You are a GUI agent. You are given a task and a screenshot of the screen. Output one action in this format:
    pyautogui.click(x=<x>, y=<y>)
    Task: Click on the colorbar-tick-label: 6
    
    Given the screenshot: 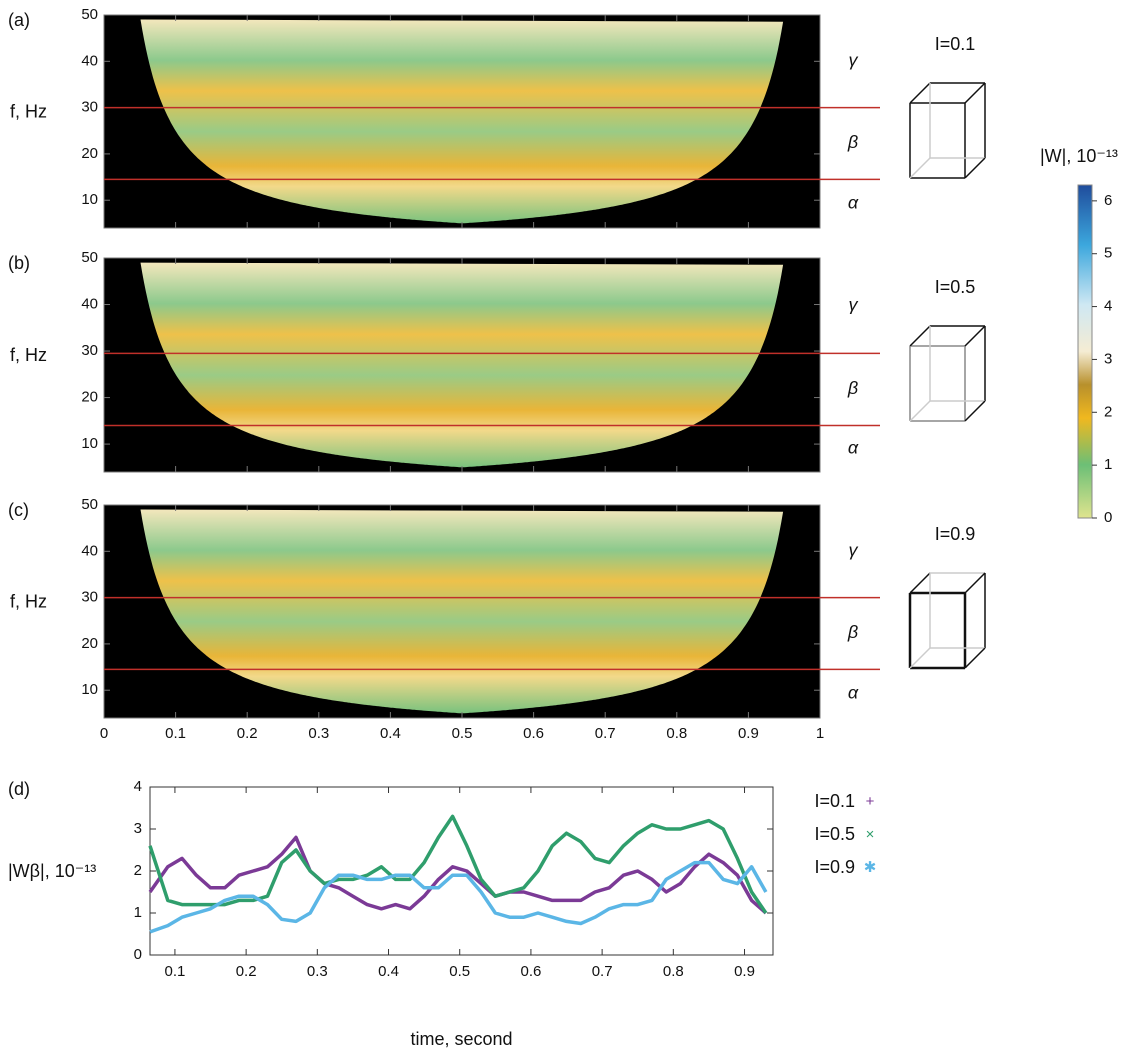 What is the action you would take?
    pyautogui.click(x=1108, y=200)
    